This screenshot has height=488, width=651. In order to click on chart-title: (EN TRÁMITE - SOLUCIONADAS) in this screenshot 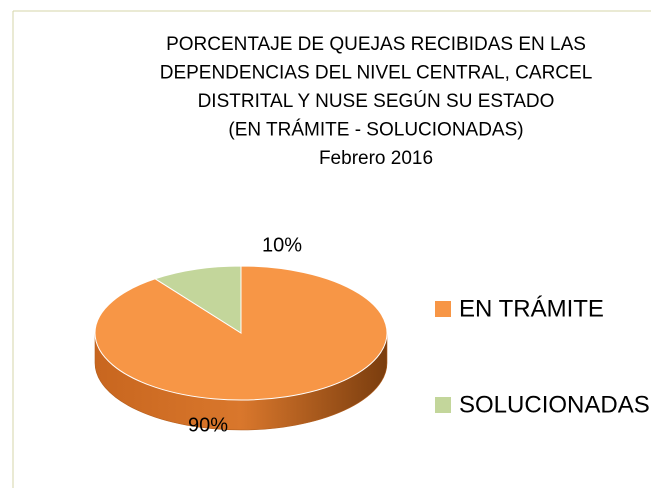, I will do `click(375, 130)`.